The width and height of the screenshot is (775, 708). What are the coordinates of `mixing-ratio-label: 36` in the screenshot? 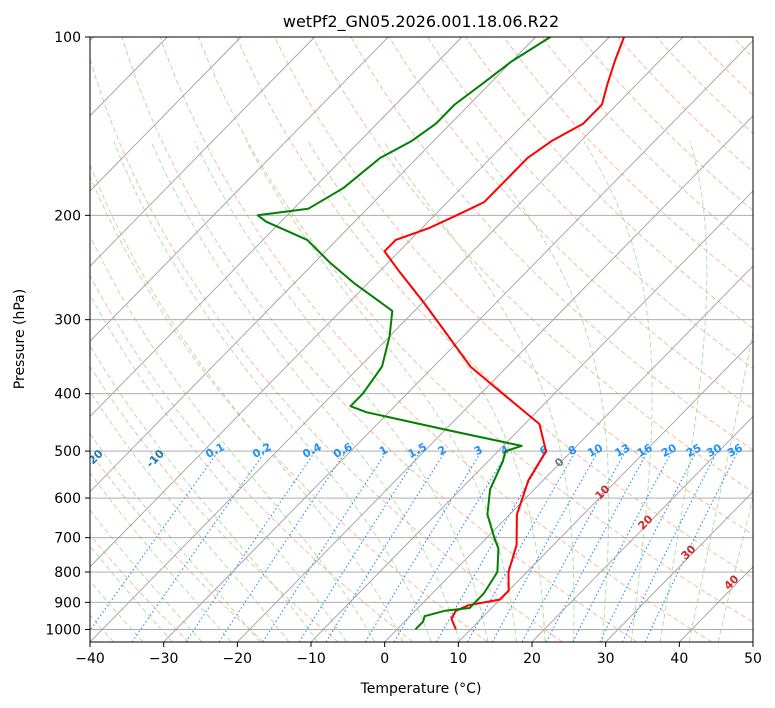 It's located at (735, 450).